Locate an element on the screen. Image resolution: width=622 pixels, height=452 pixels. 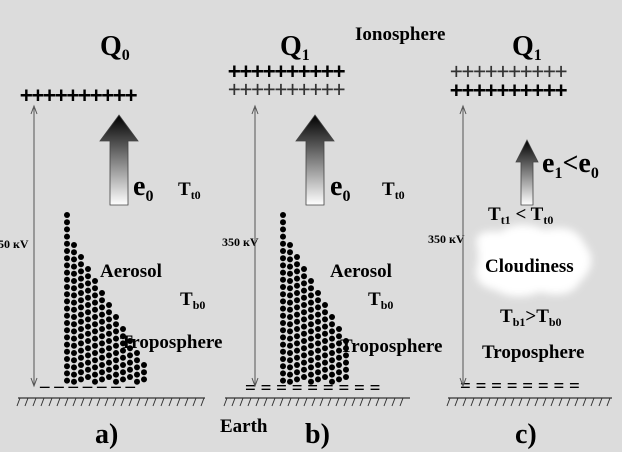
panel-label: a) is located at coordinates (106, 434).